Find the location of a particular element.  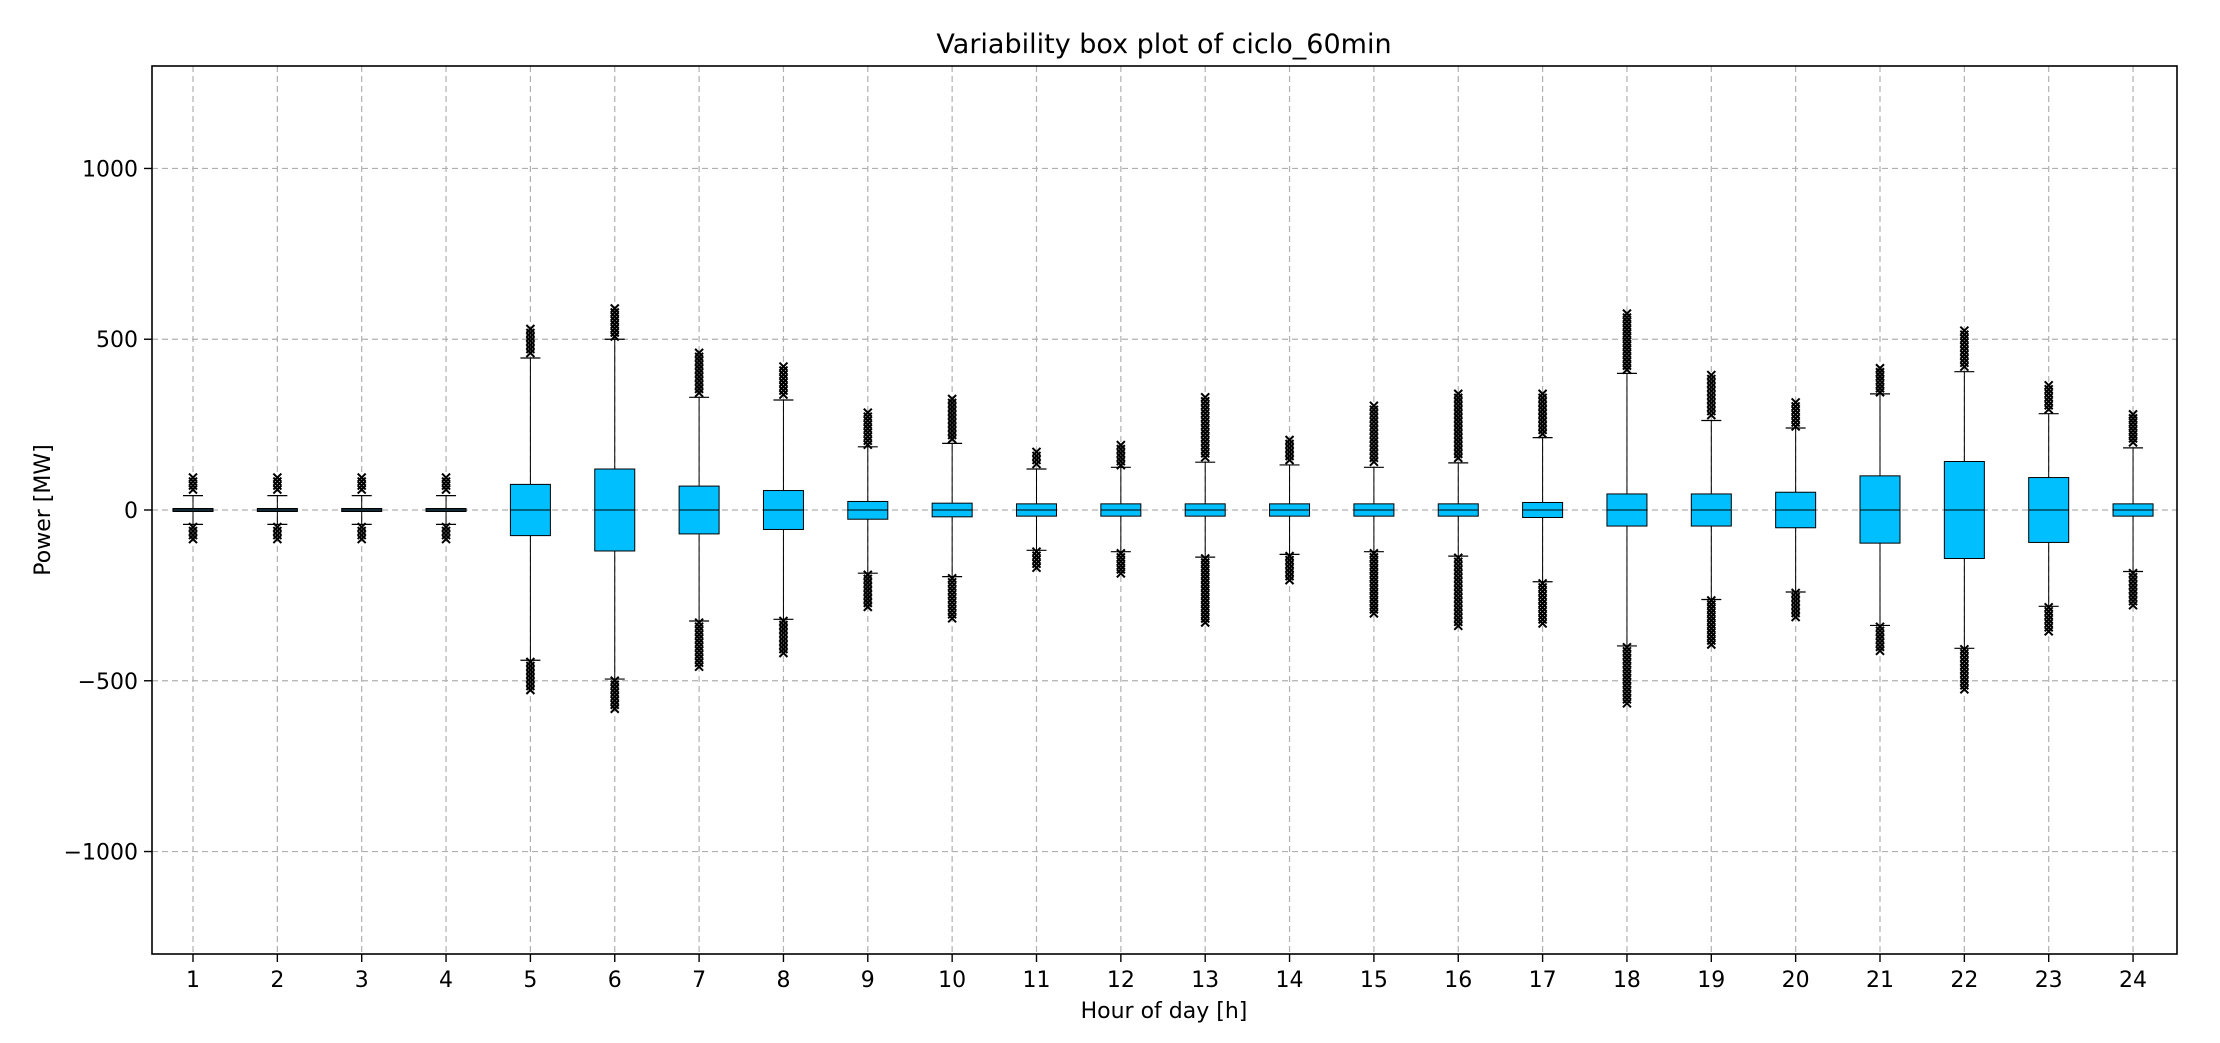

x-tick-label: 18 is located at coordinates (1627, 980).